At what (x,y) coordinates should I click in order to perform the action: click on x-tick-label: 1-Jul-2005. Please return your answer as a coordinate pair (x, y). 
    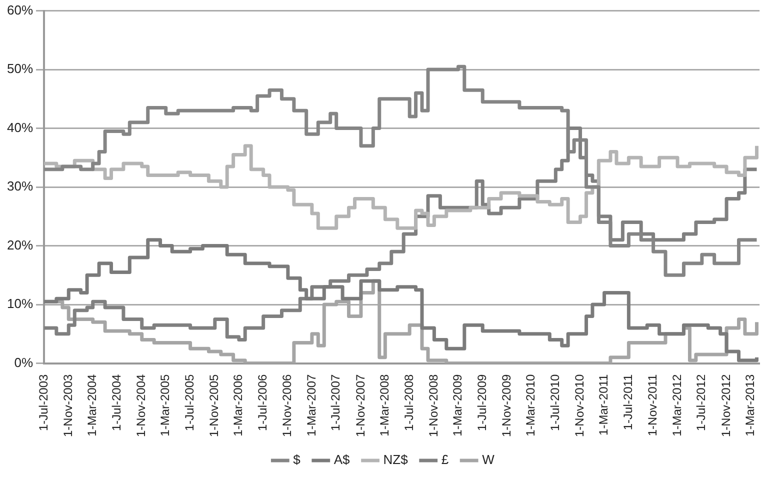
    Looking at the image, I should click on (189, 402).